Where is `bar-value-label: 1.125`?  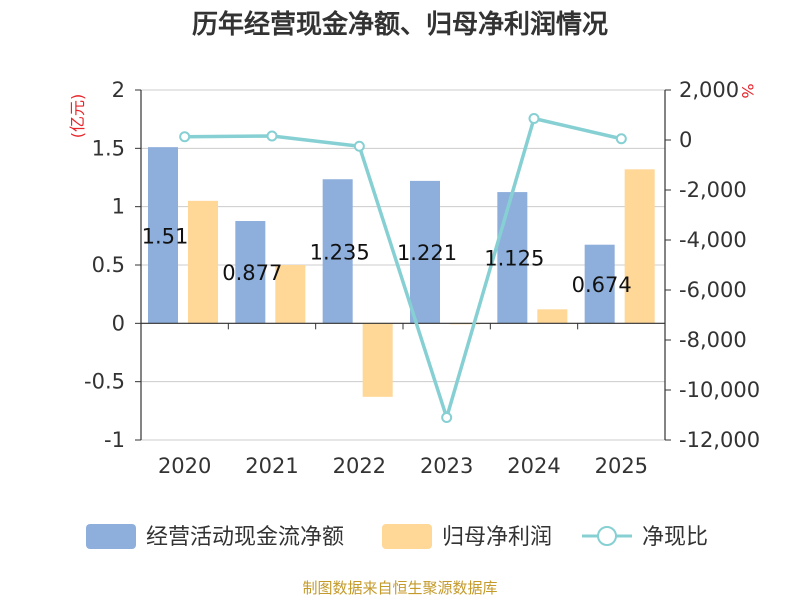 bar-value-label: 1.125 is located at coordinates (514, 259).